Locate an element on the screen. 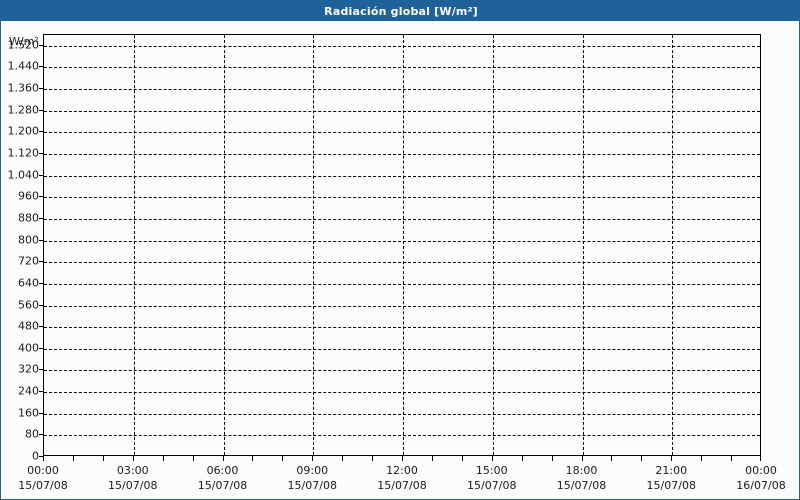 The width and height of the screenshot is (800, 500). window-title-bar: Radiación global [W/m²] is located at coordinates (400, 11).